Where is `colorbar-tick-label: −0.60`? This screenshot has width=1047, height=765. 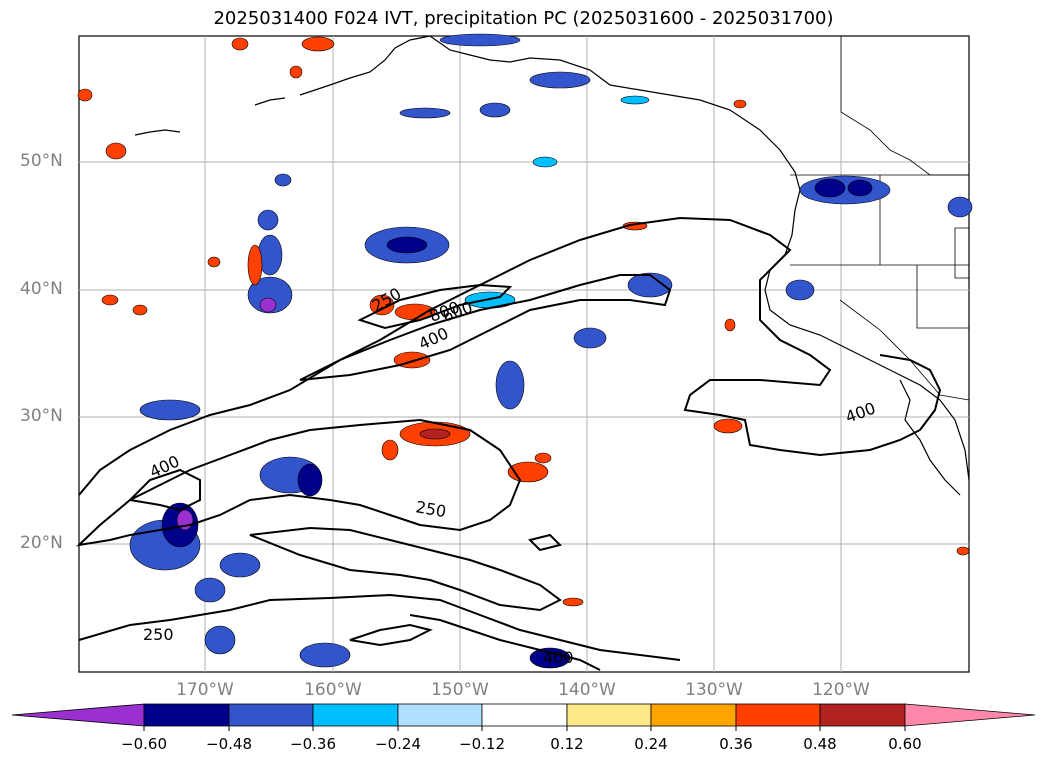 colorbar-tick-label: −0.60 is located at coordinates (144, 744).